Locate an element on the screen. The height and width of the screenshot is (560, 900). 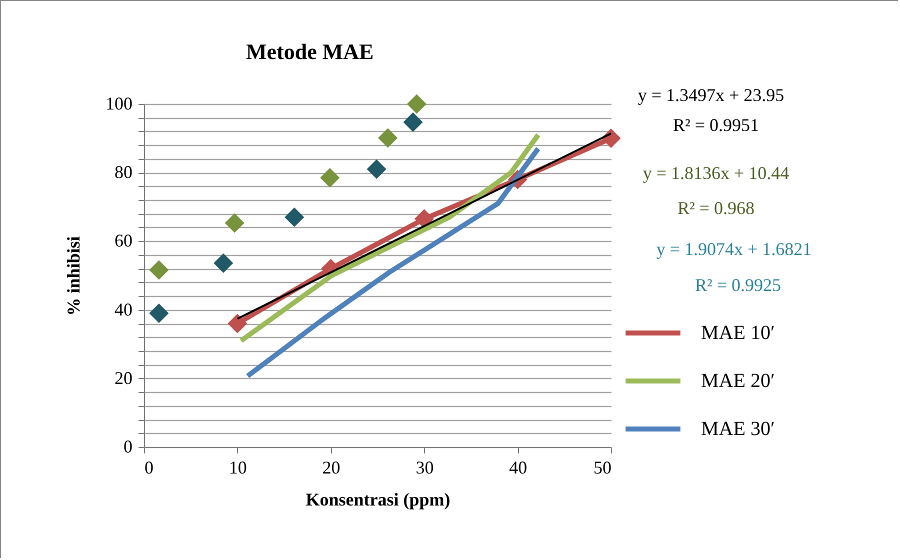
y-tick-label: 60 is located at coordinates (123, 240).